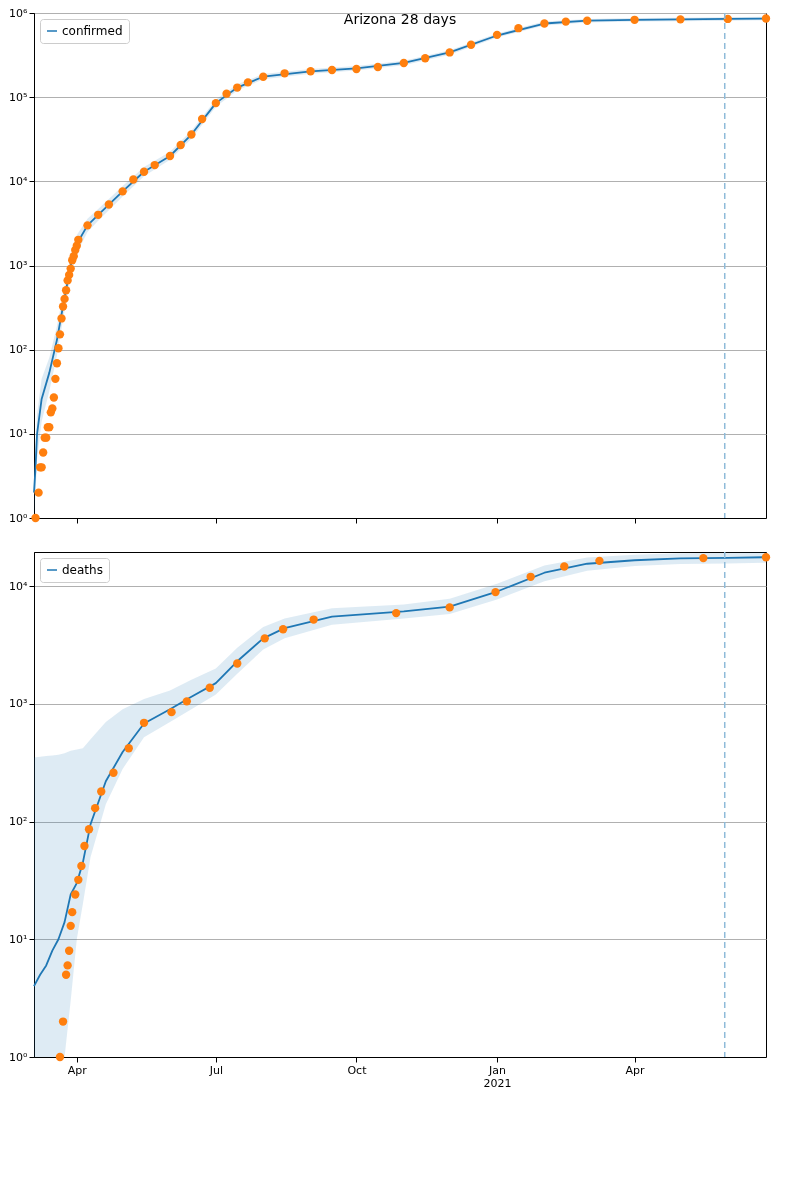  I want to click on x-tick-label: Oct, so click(357, 1070).